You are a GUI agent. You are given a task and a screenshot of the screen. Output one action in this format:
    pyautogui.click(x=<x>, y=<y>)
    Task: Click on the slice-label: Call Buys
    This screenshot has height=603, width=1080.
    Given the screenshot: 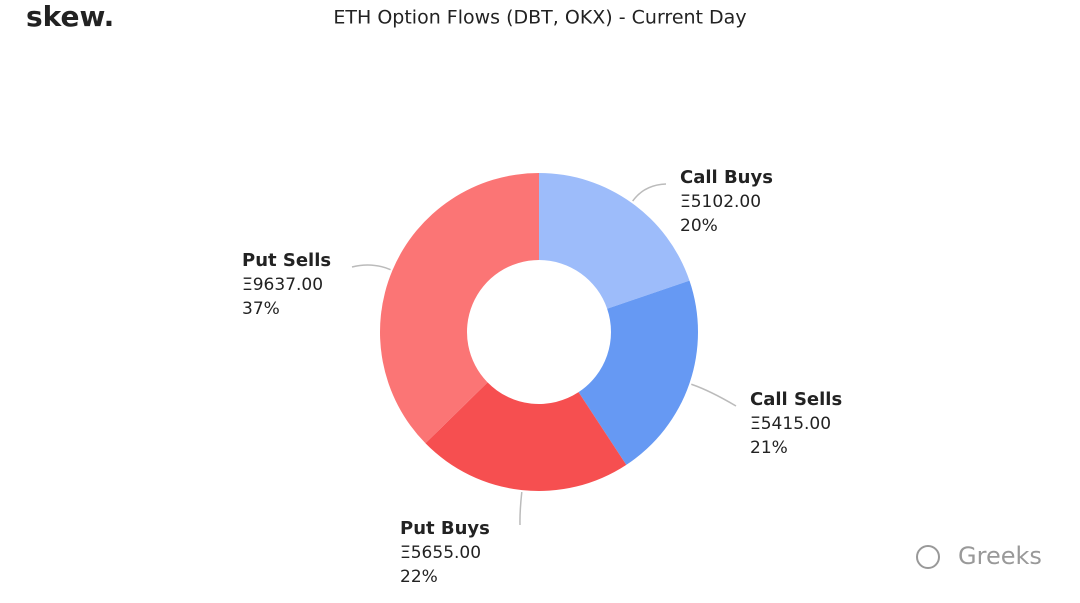 What is the action you would take?
    pyautogui.click(x=726, y=177)
    